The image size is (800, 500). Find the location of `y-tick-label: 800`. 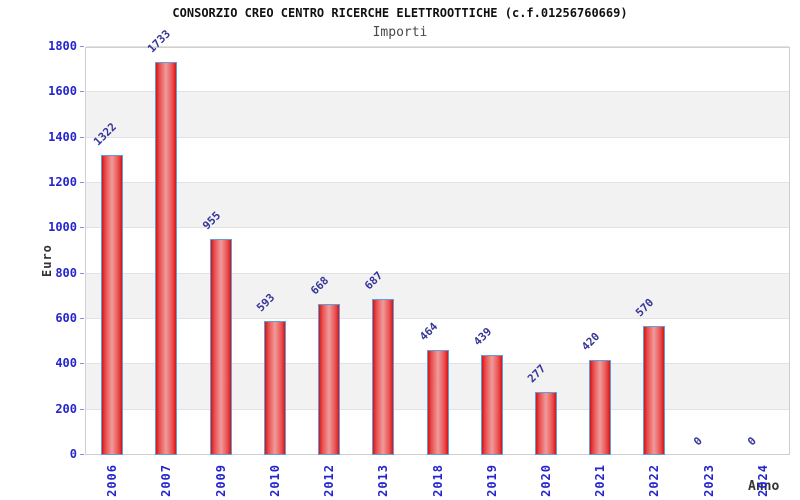

y-tick-label: 800 is located at coordinates (66, 272).